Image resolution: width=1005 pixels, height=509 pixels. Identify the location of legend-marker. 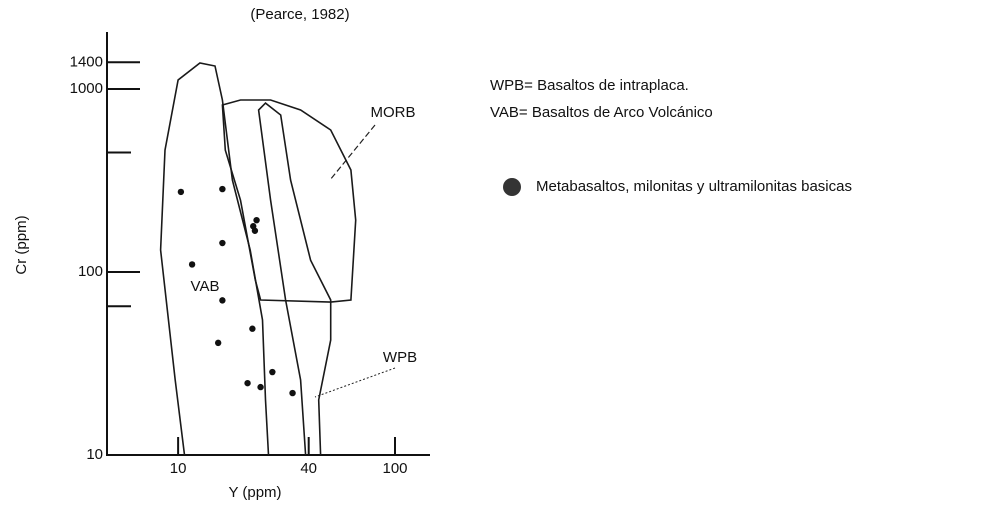
(512, 187).